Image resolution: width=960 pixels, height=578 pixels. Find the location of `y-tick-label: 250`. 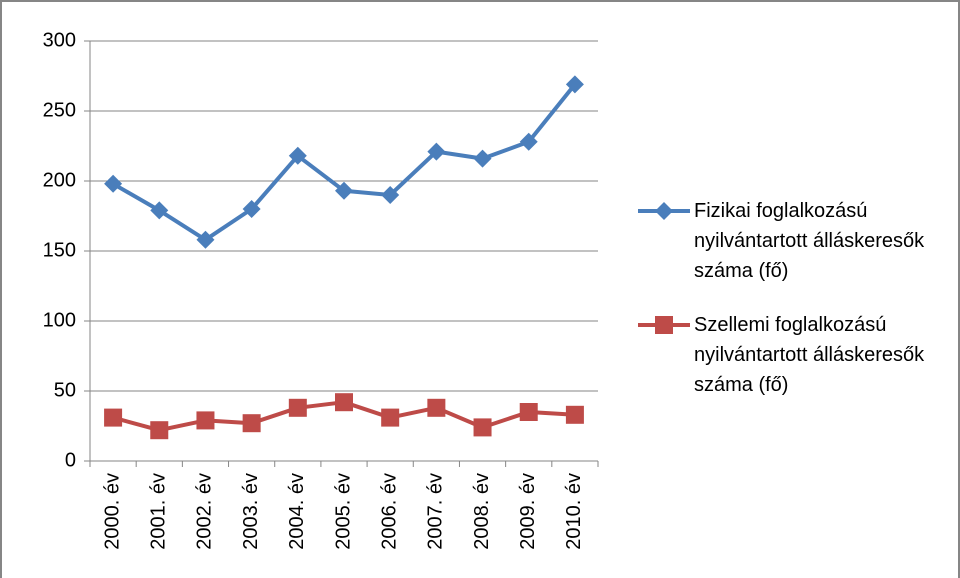

y-tick-label: 250 is located at coordinates (59, 110).